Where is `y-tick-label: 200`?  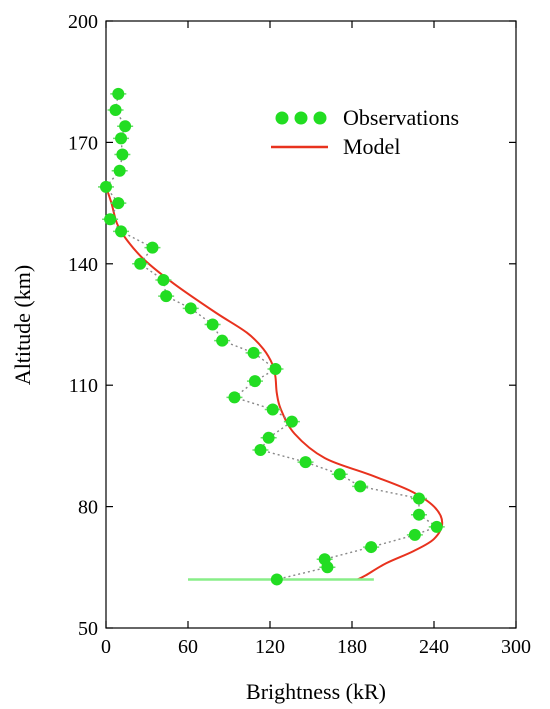
y-tick-label: 200 is located at coordinates (83, 22).